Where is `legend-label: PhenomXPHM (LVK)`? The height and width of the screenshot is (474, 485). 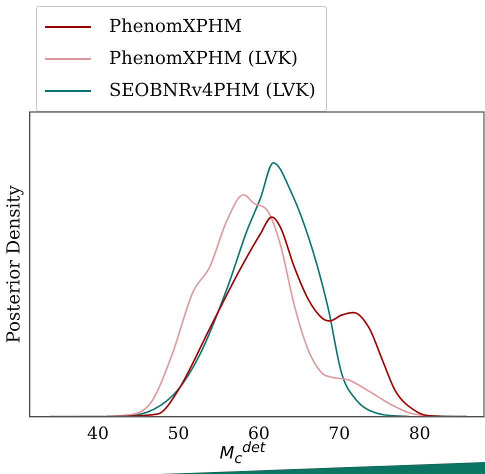 legend-label: PhenomXPHM (LVK) is located at coordinates (203, 59).